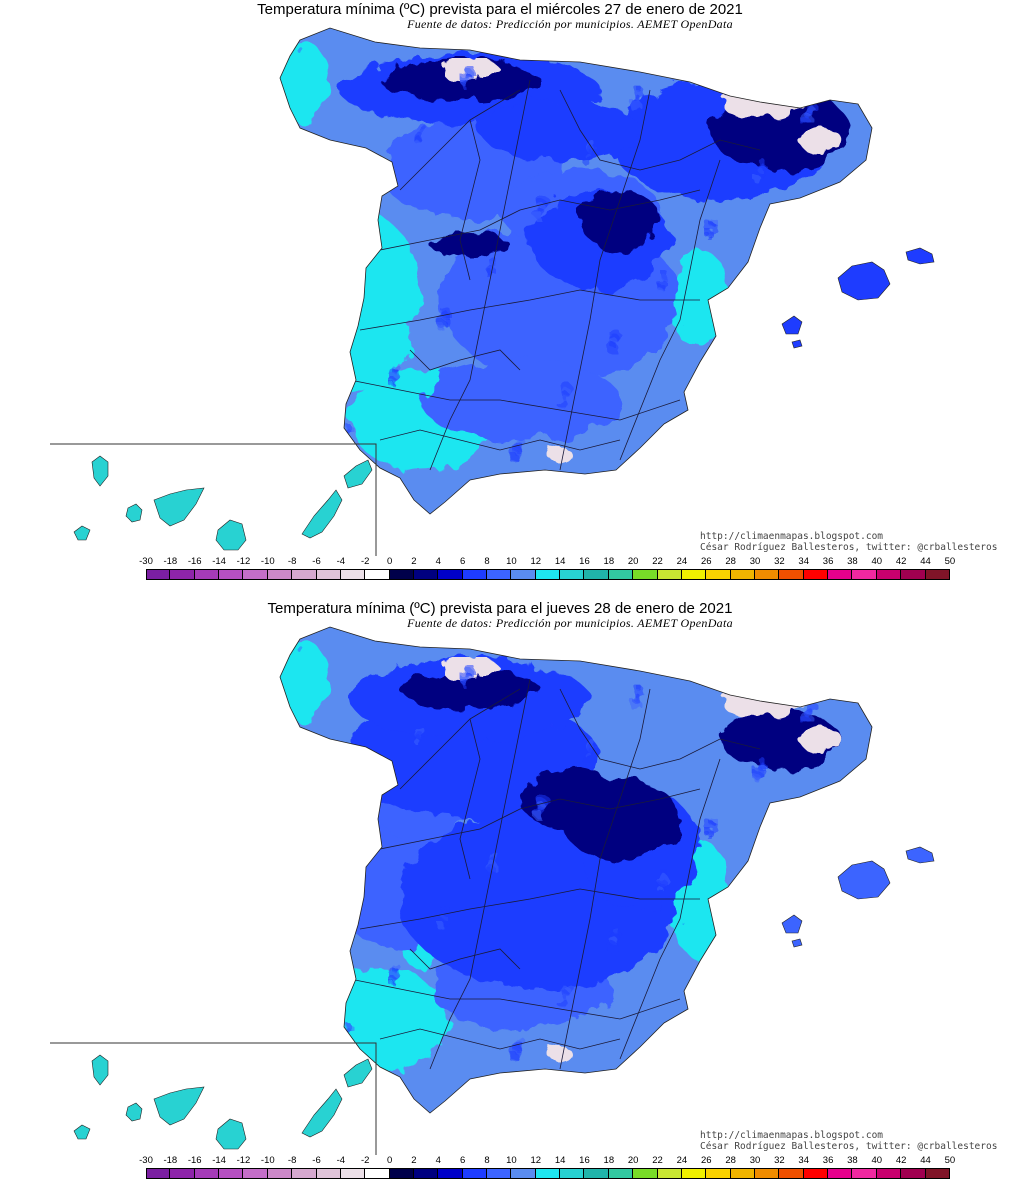 This screenshot has height=1198, width=1024. What do you see at coordinates (555, 275) in the screenshot?
I see `province-borders` at bounding box center [555, 275].